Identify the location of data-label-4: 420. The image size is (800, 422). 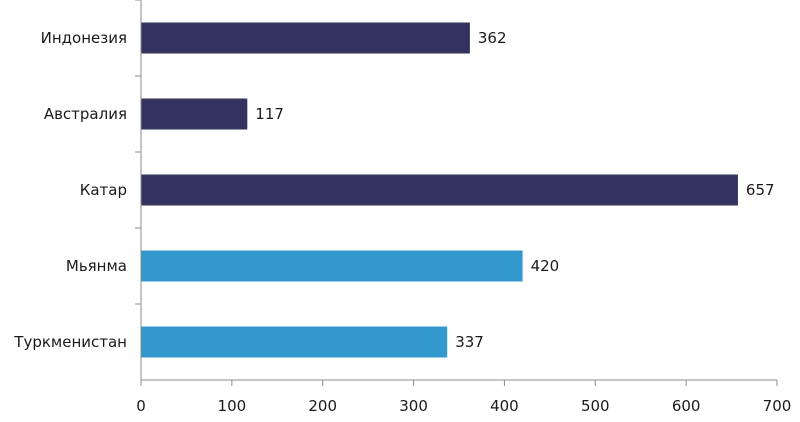
(545, 266).